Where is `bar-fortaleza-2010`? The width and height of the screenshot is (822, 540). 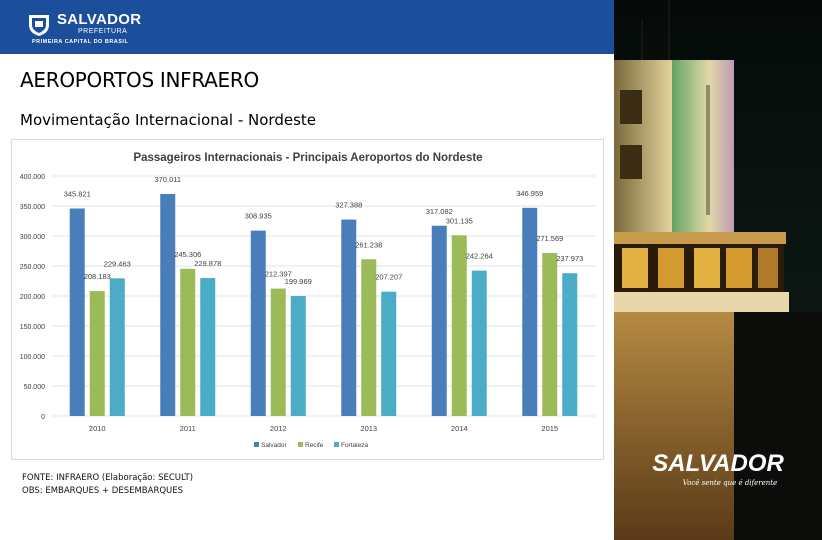 bar-fortaleza-2010 is located at coordinates (117, 347).